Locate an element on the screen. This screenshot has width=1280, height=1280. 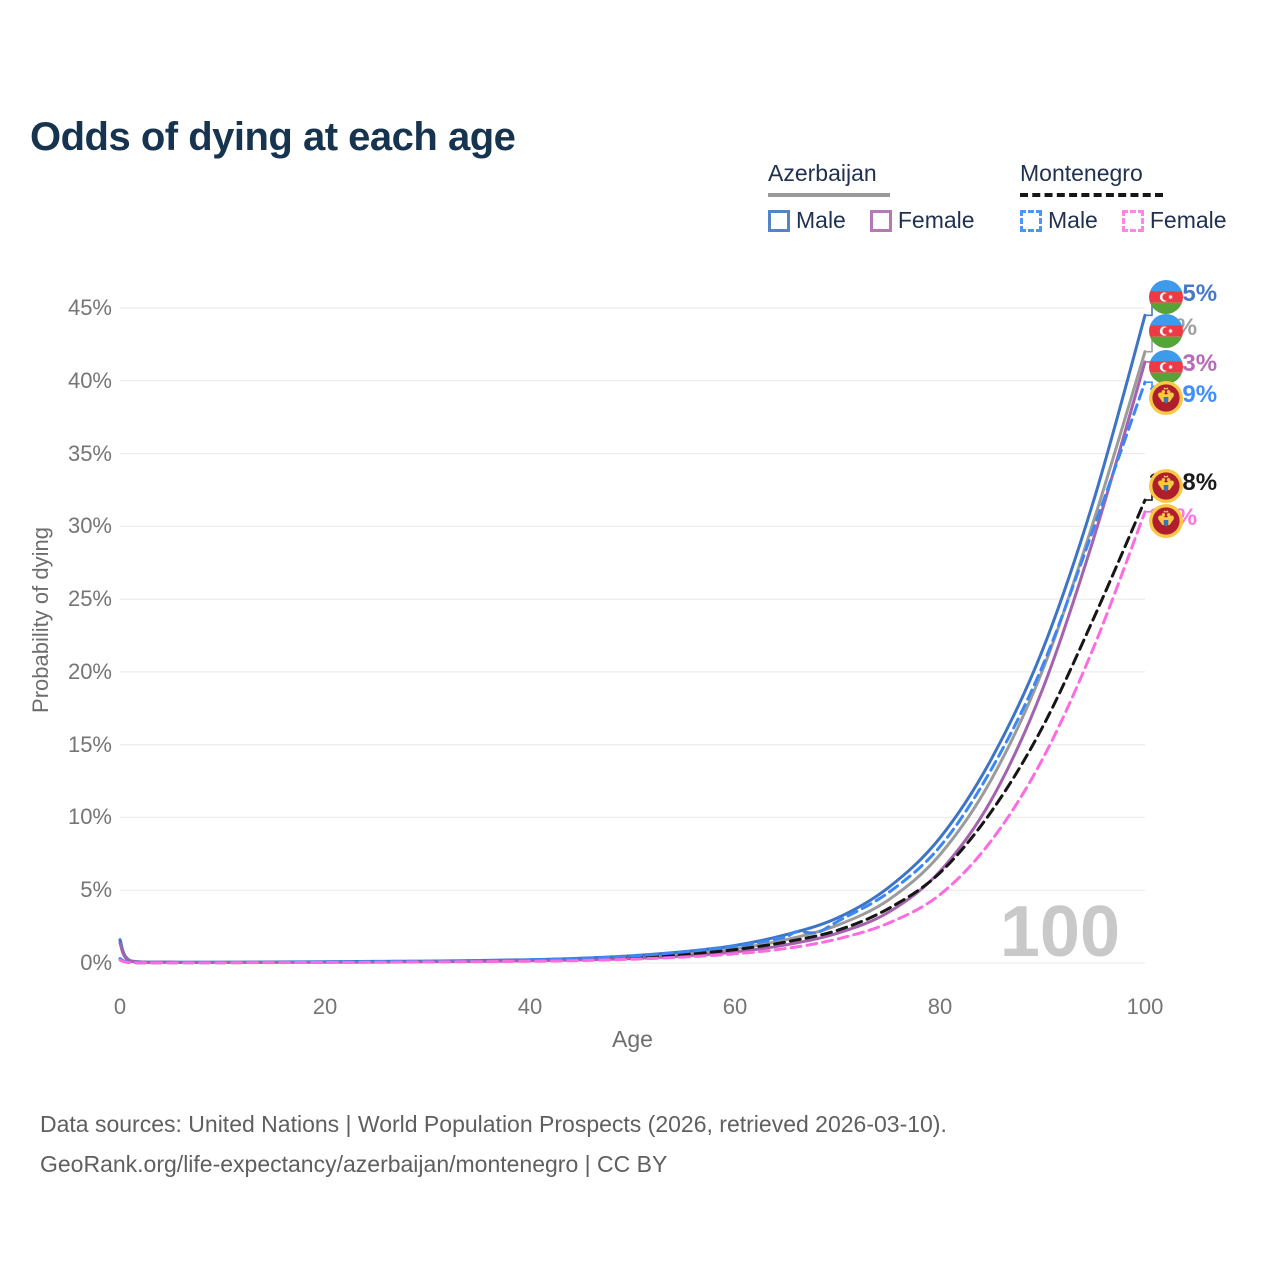
legend-label-montenegro-male: Male is located at coordinates (1073, 220).